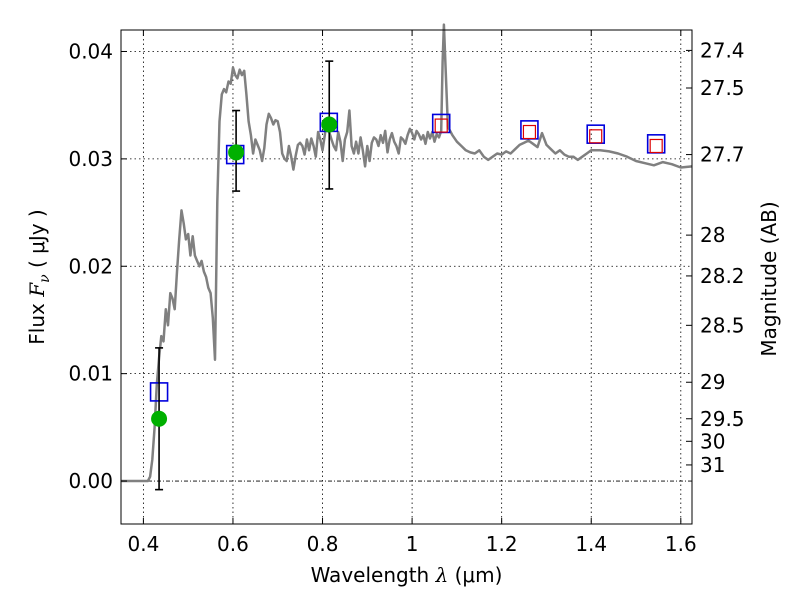  Describe the element at coordinates (769, 278) in the screenshot. I see `right-axis-label: Magnitude (AB)` at that location.